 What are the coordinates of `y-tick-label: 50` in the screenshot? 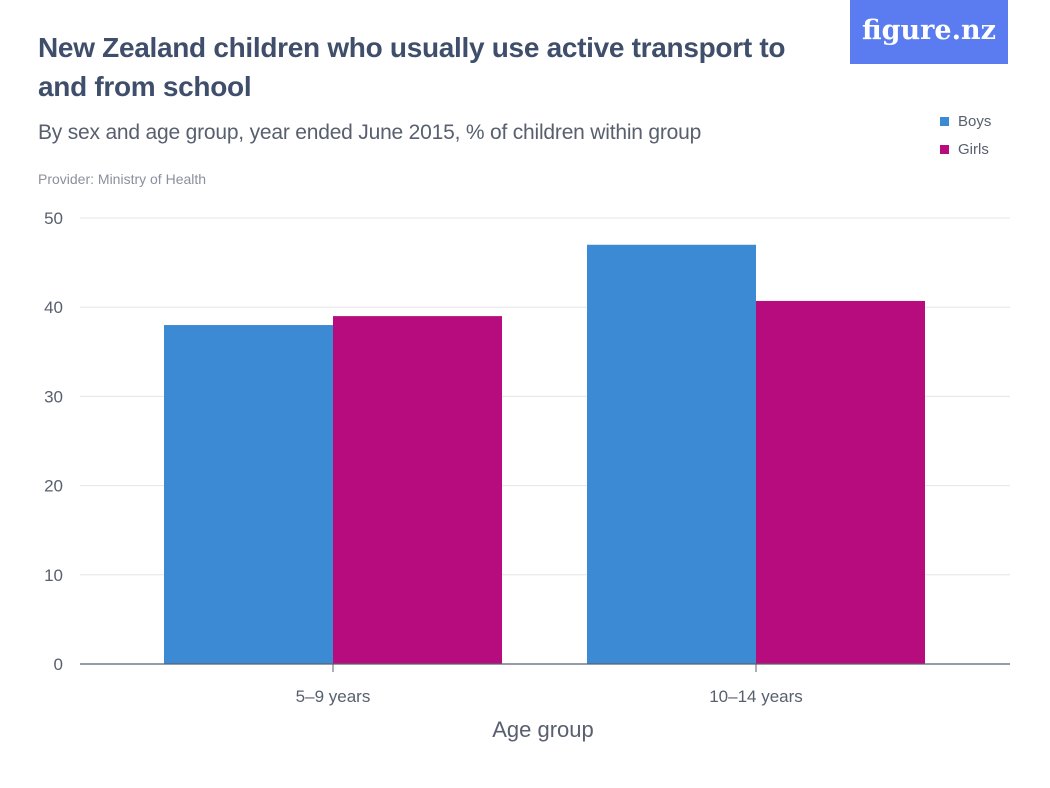 It's located at (53, 218).